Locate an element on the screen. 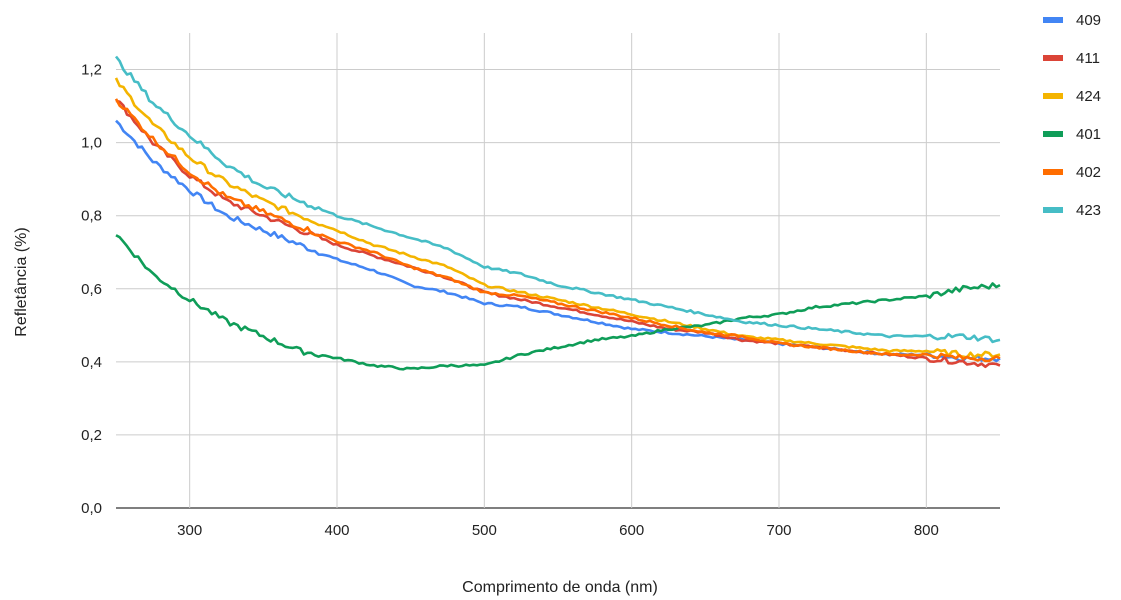  y-tick-label: 1,0 is located at coordinates (91, 143).